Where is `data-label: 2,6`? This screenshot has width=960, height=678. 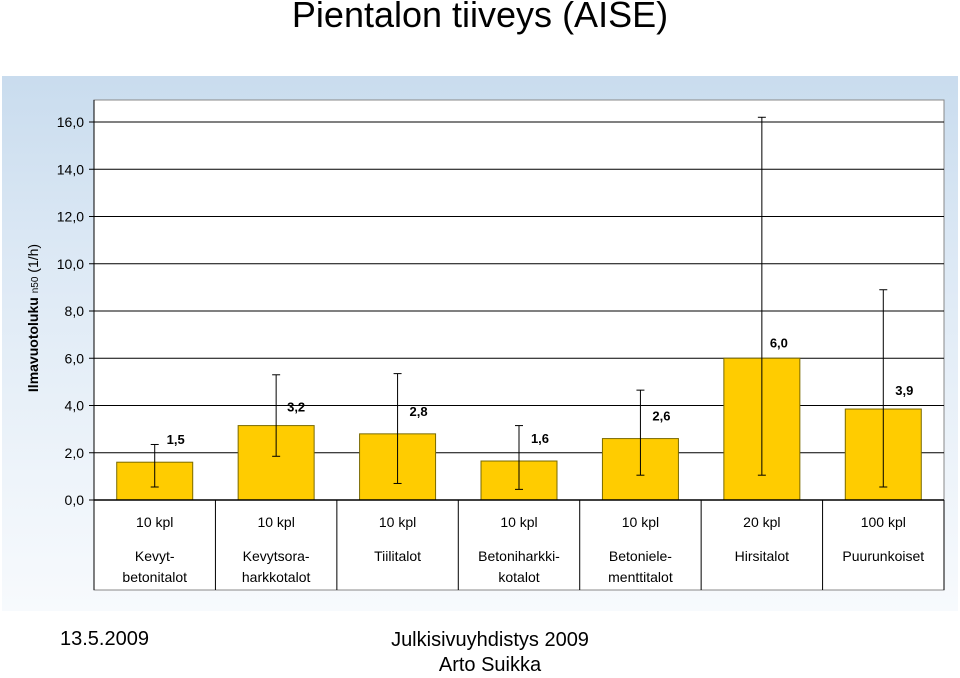
data-label: 2,6 is located at coordinates (661, 416).